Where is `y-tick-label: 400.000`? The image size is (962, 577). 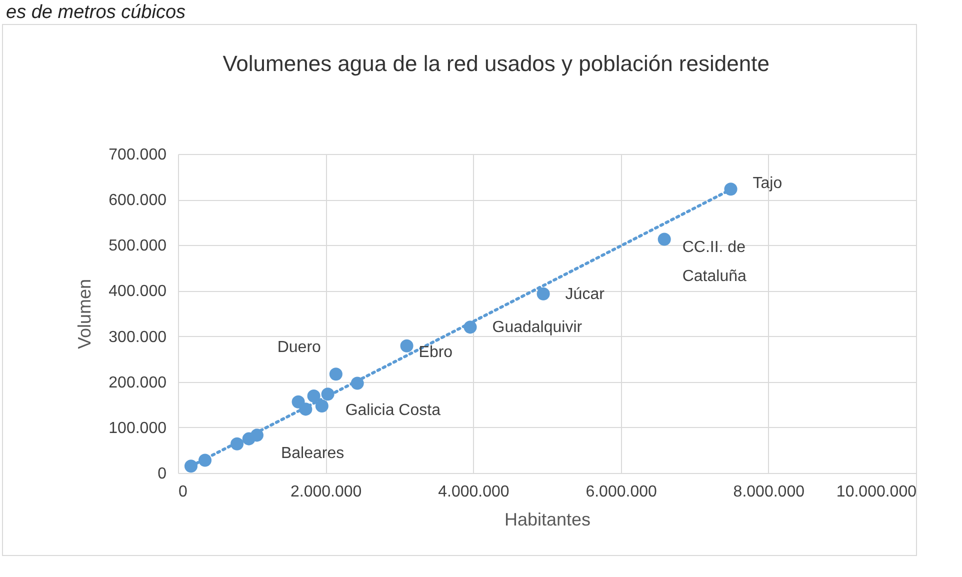 y-tick-label: 400.000 is located at coordinates (137, 291).